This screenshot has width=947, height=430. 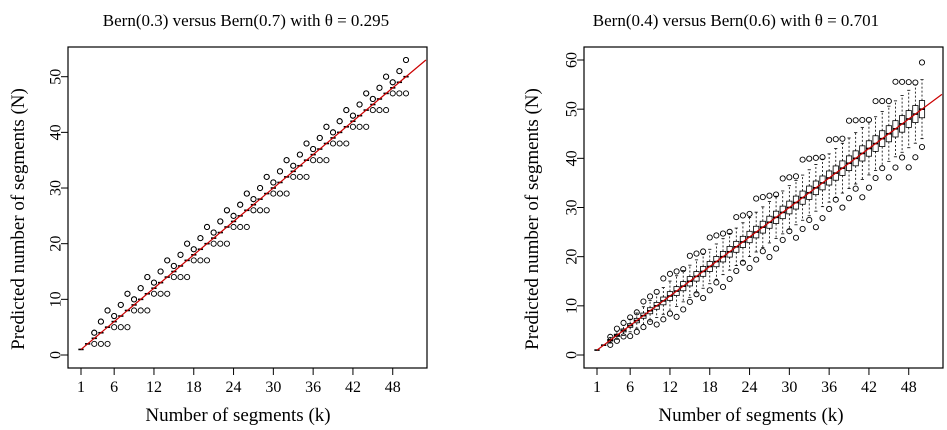 I want to click on x-tick-label: 1, so click(x=81, y=387).